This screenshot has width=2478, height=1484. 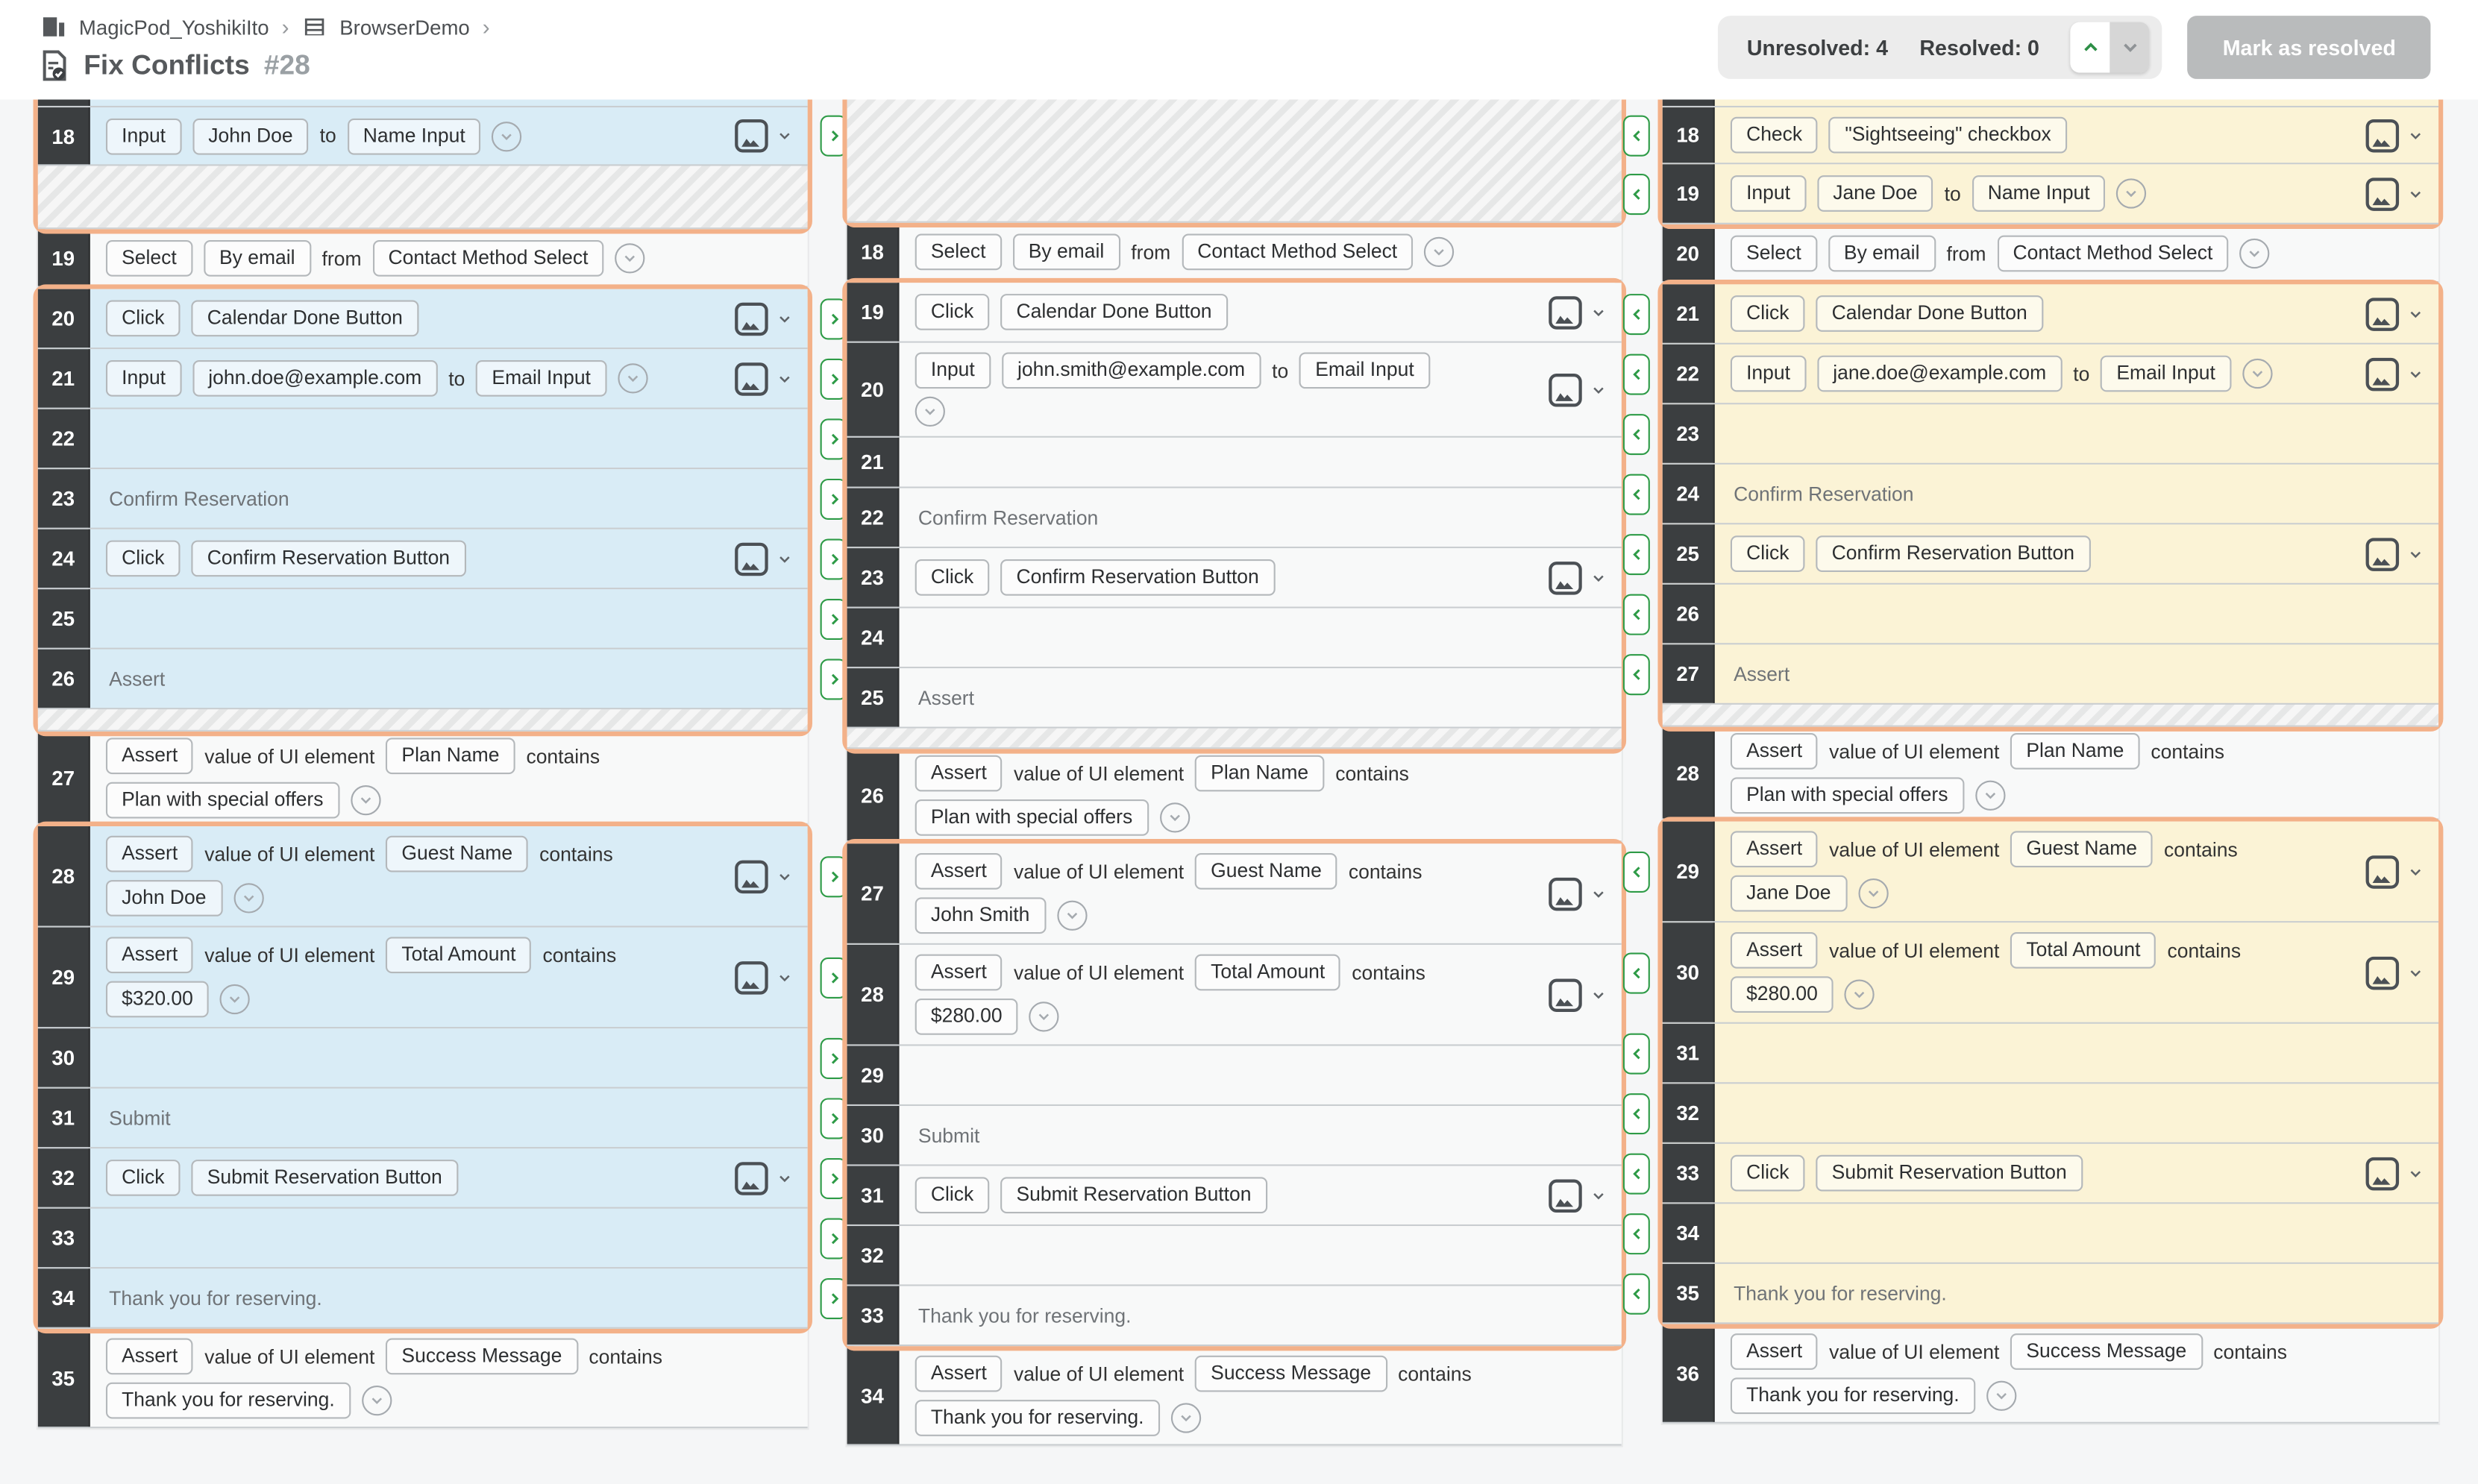 I want to click on step-row: 25 Click Confirm Reservation Button, so click(x=2030, y=555).